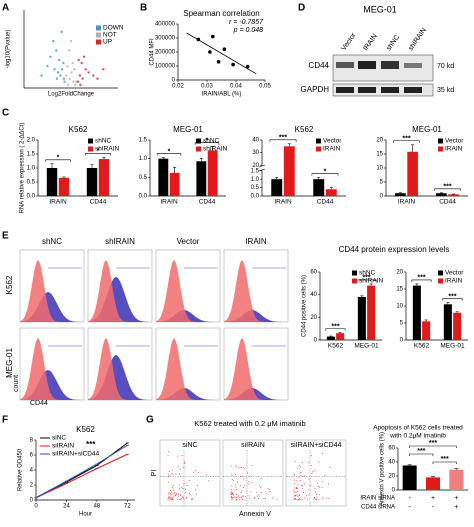 Image resolution: width=474 pixels, height=527 pixels. I want to click on band, so click(367, 65).